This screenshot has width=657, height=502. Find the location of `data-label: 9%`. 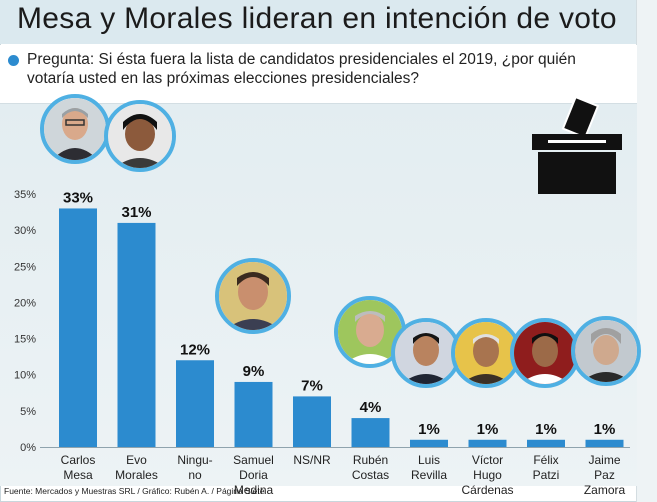

data-label: 9% is located at coordinates (254, 371).